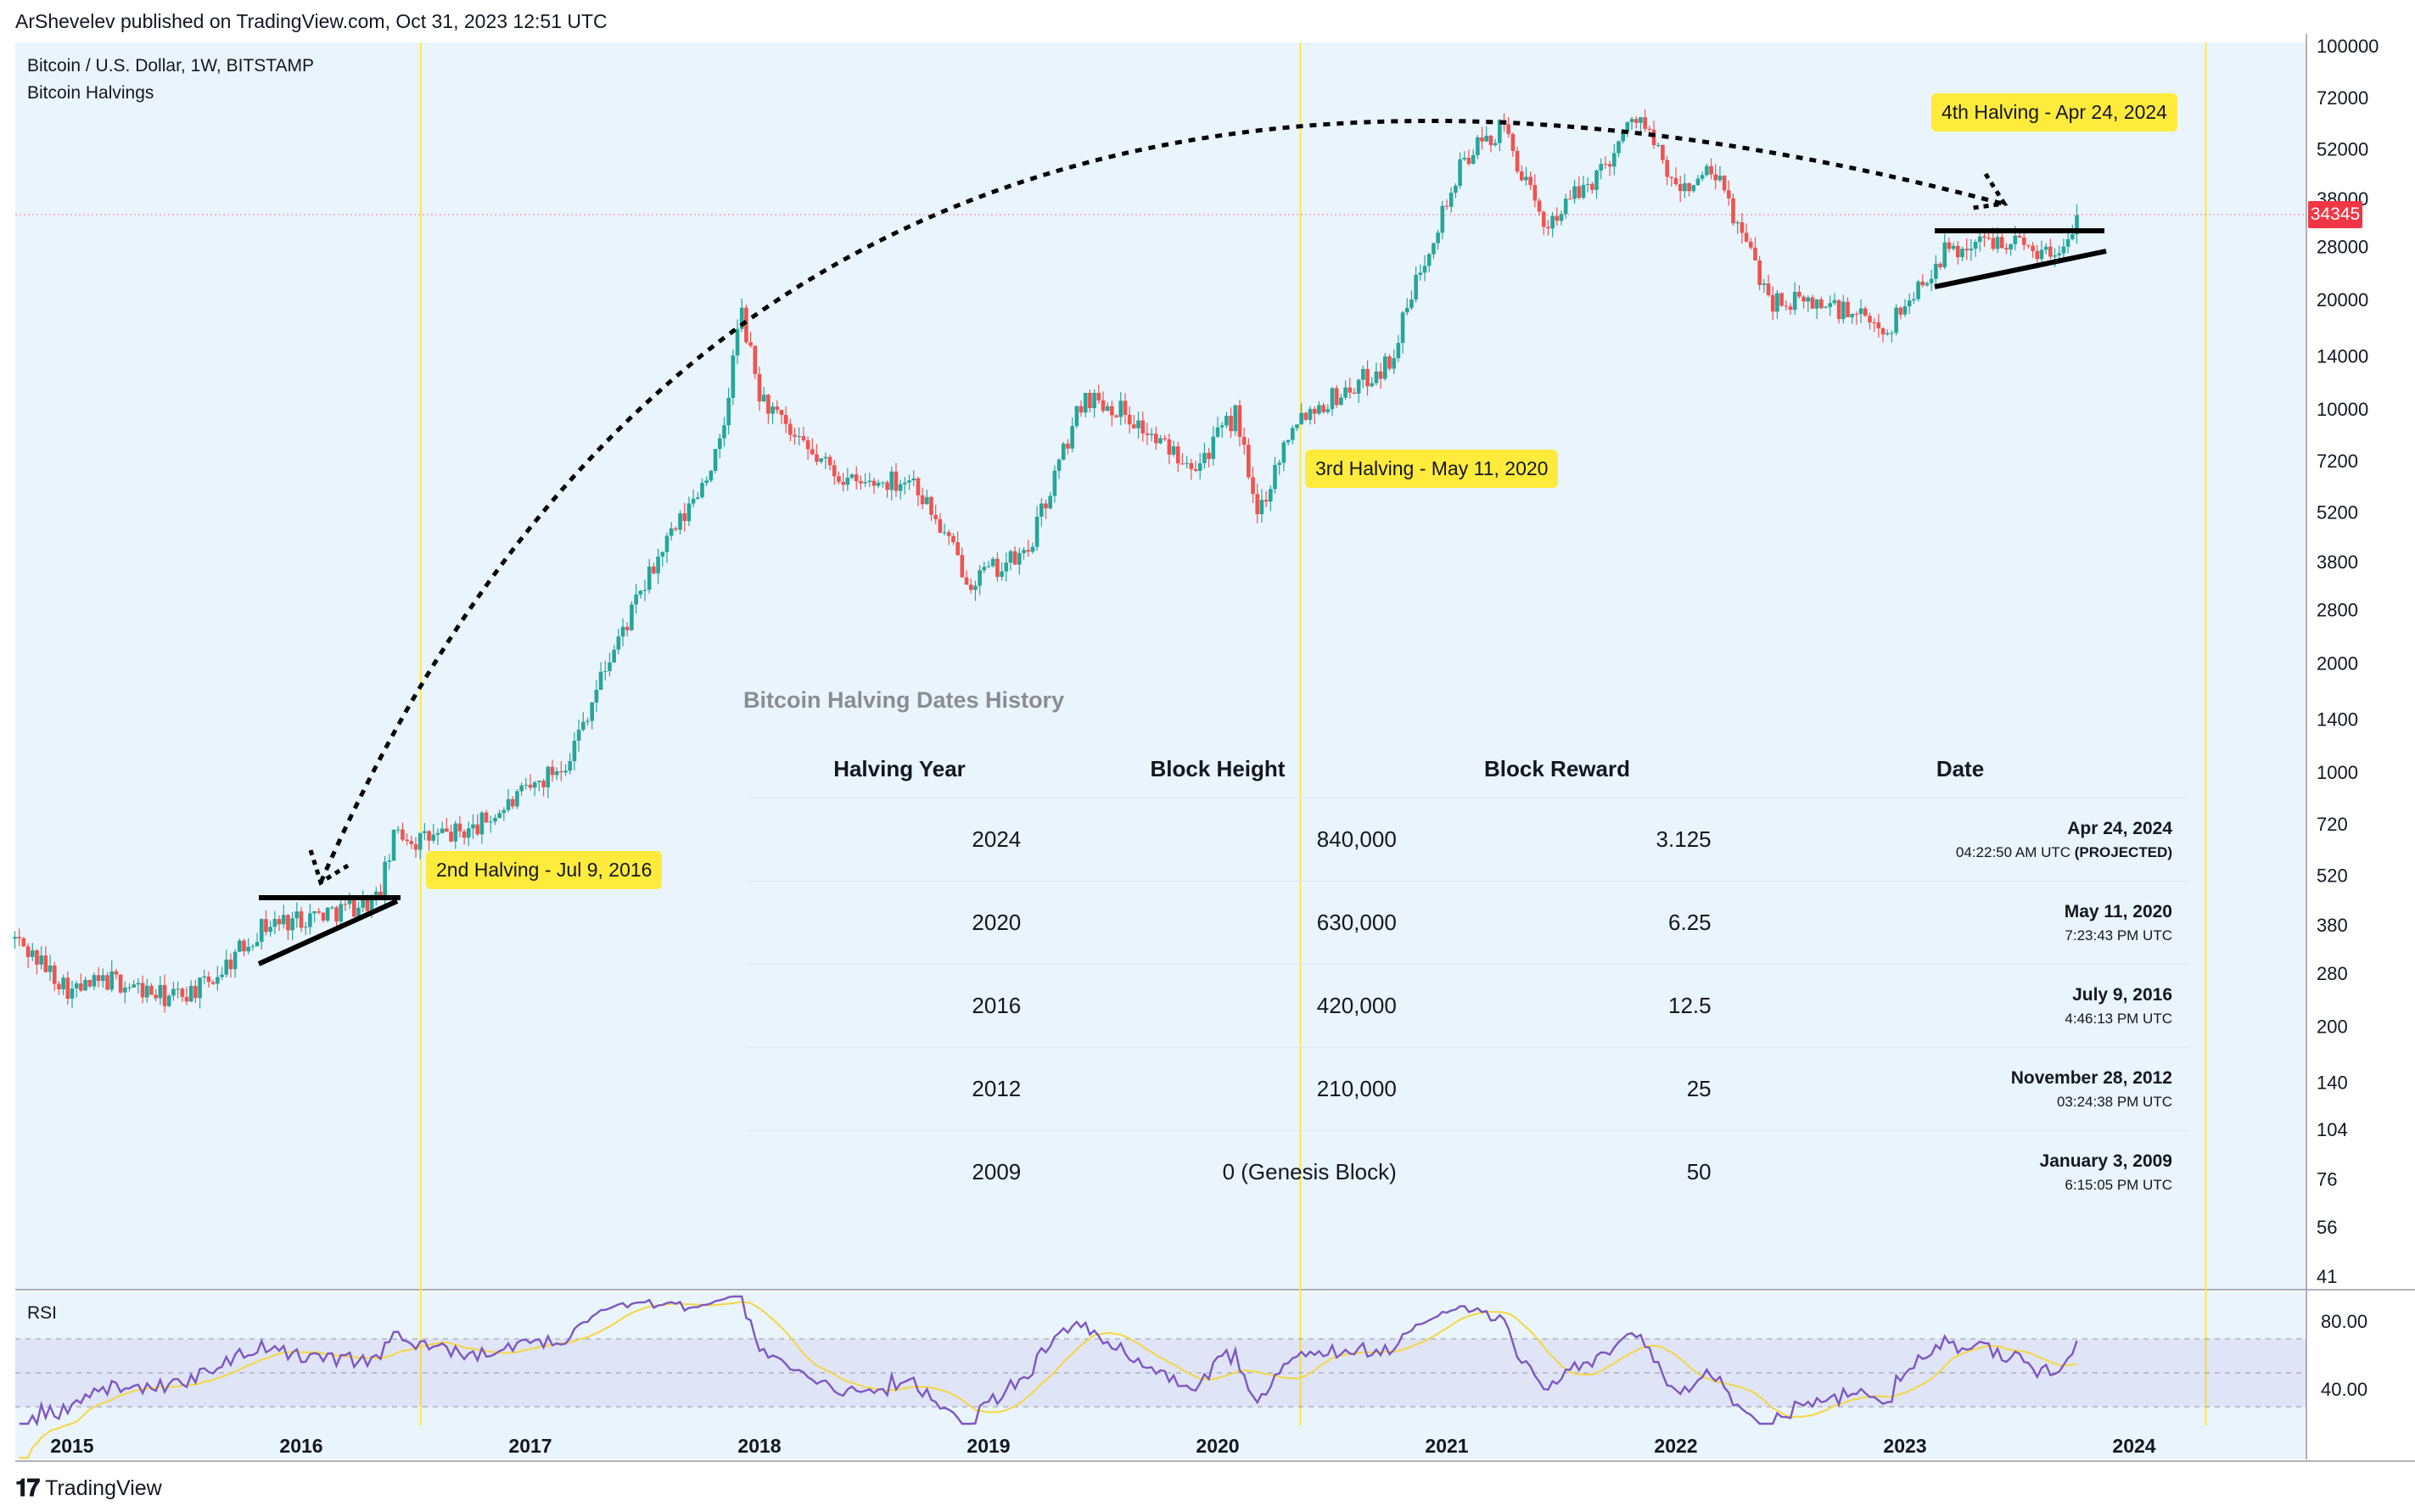 Image resolution: width=2415 pixels, height=1512 pixels. What do you see at coordinates (988, 1446) in the screenshot?
I see `x-tick-label: 2019` at bounding box center [988, 1446].